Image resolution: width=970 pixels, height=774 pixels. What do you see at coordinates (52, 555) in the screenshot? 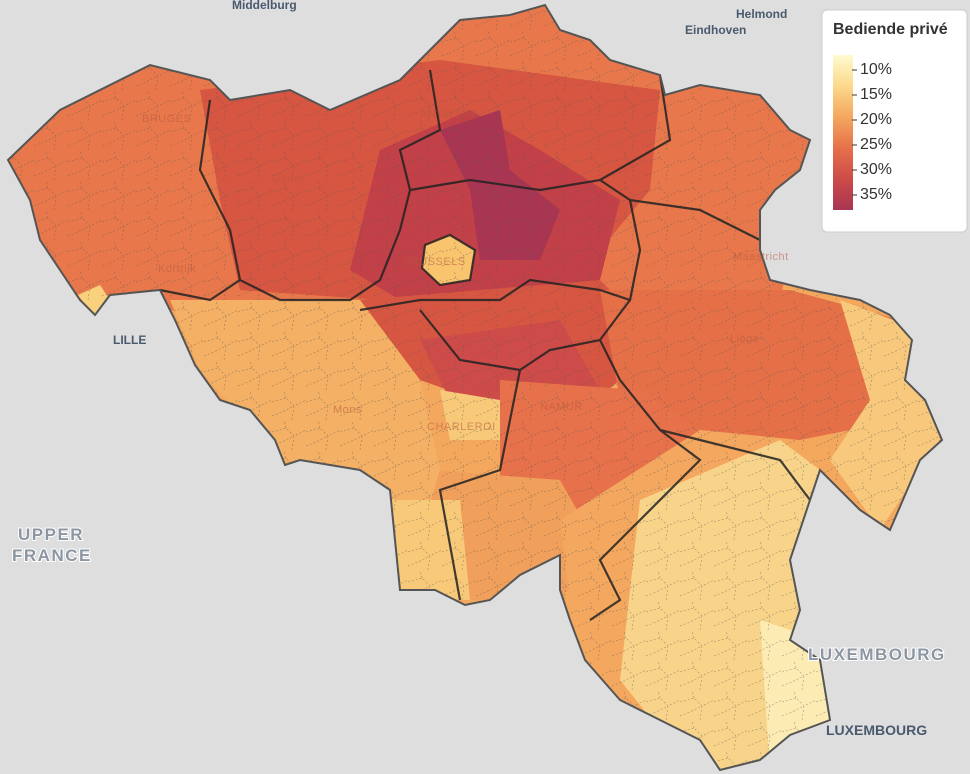
I see `region-label: FRANCE` at bounding box center [52, 555].